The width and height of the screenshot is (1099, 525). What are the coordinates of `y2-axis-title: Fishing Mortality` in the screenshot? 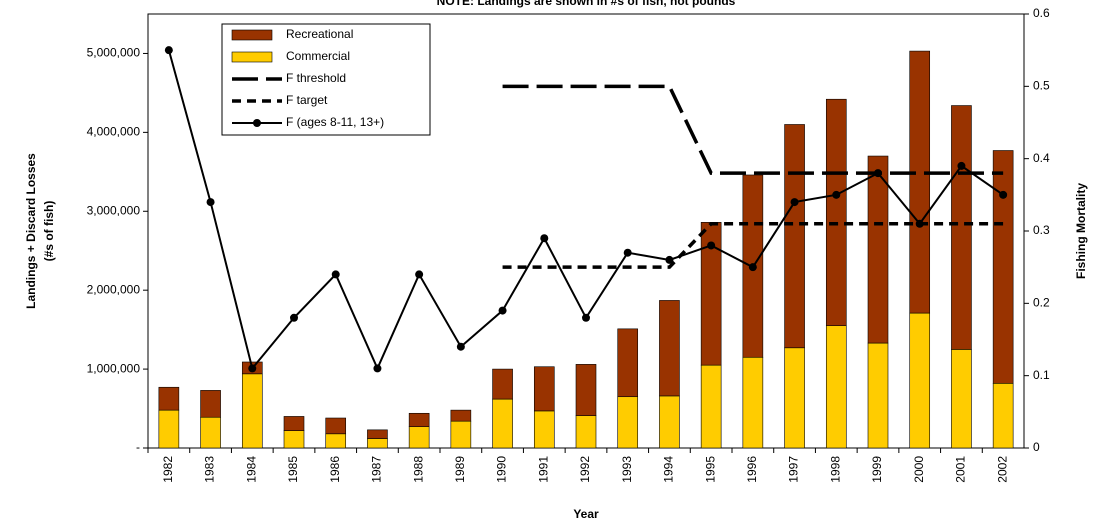 It's located at (1081, 231).